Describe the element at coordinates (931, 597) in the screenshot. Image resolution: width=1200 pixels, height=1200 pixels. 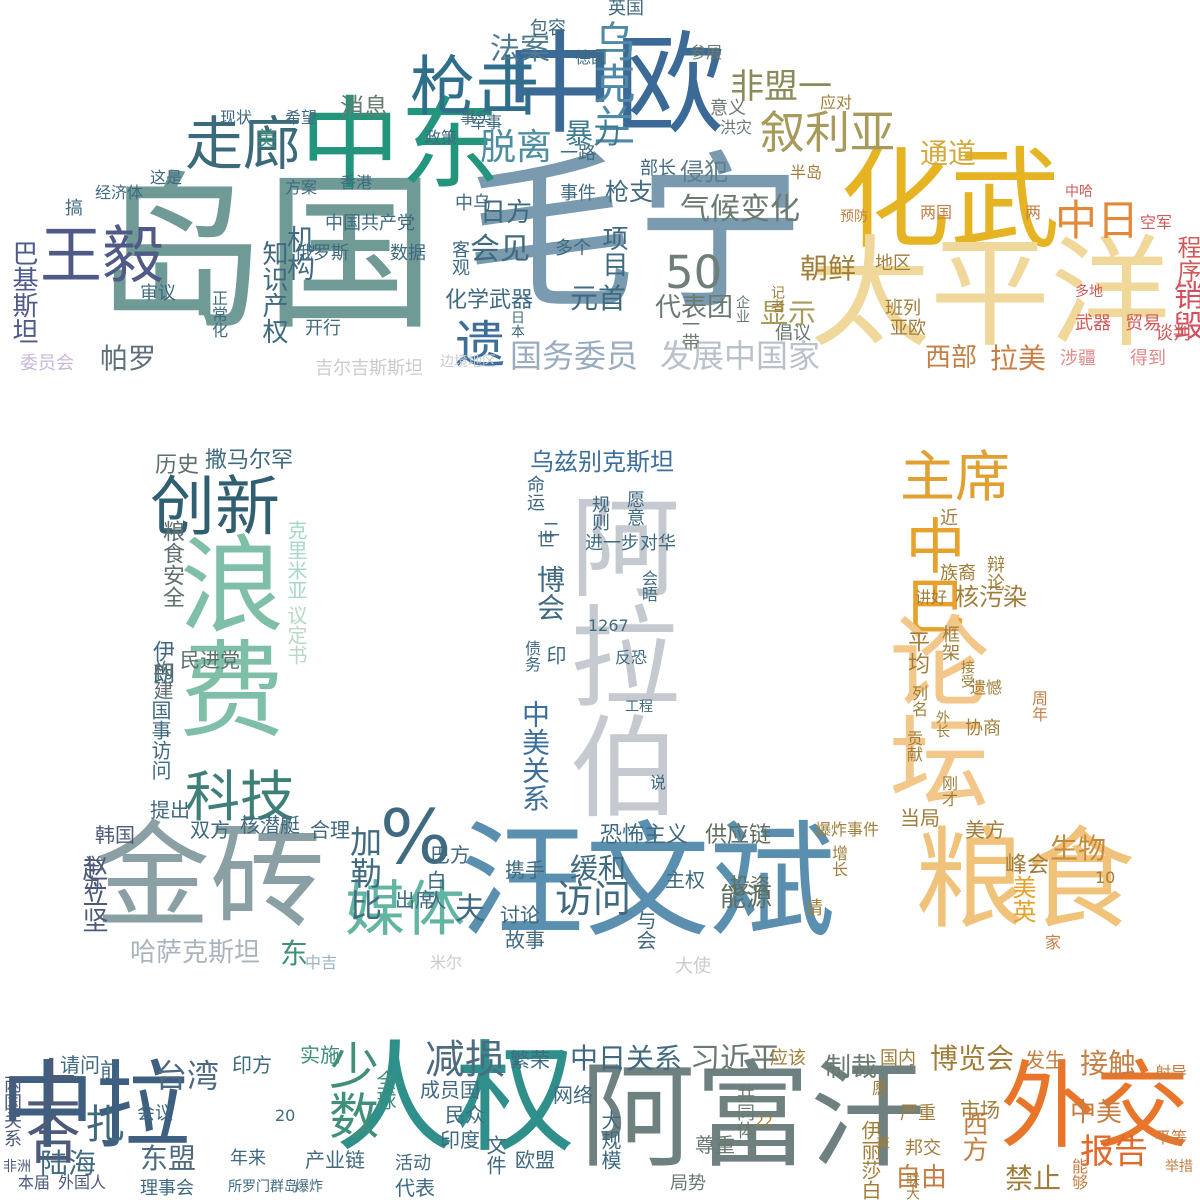
I see `word-cloud-word: 讲好` at that location.